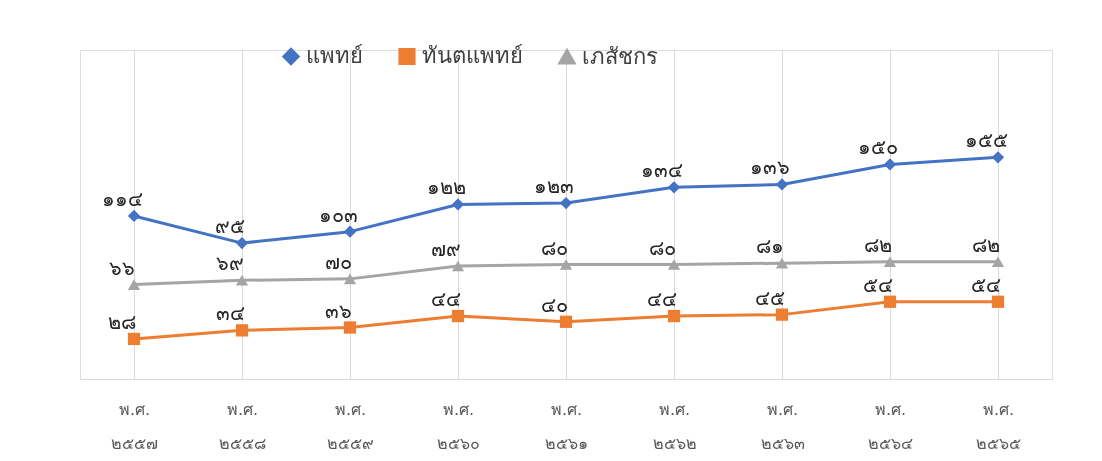  I want to click on data-label: ๓๖, so click(338, 310).